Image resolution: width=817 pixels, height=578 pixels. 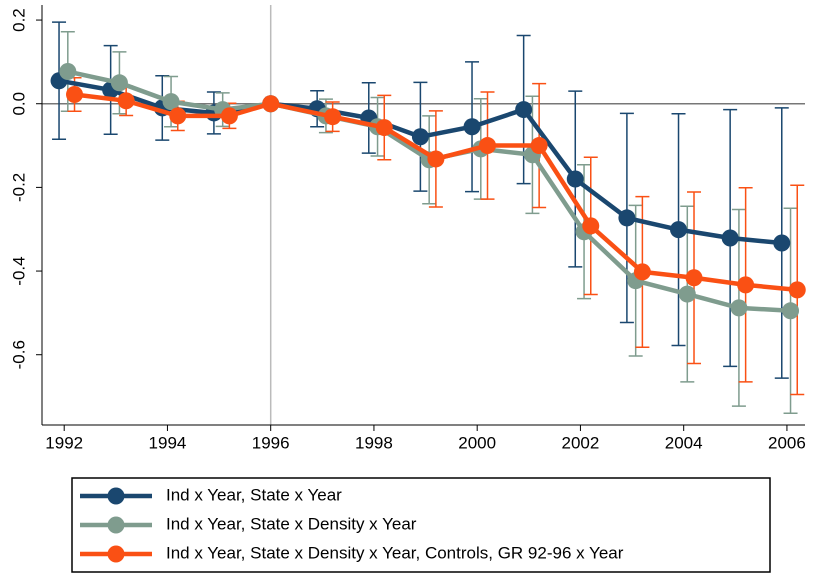 What do you see at coordinates (787, 442) in the screenshot?
I see `x-tick-label: 2006` at bounding box center [787, 442].